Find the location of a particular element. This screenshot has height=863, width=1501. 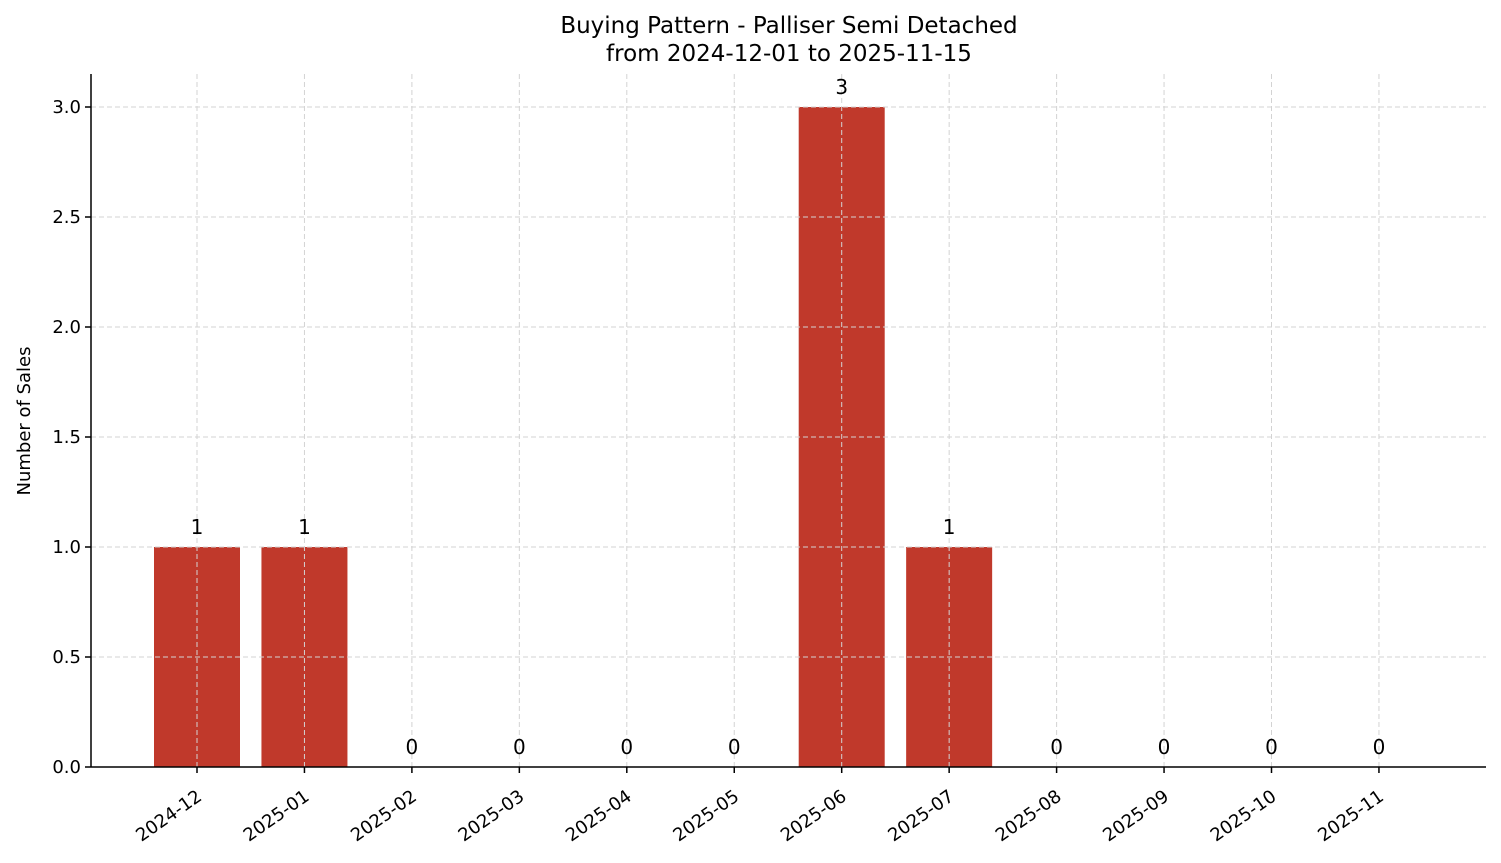

x-tick-label: 2025-08 is located at coordinates (1029, 816).